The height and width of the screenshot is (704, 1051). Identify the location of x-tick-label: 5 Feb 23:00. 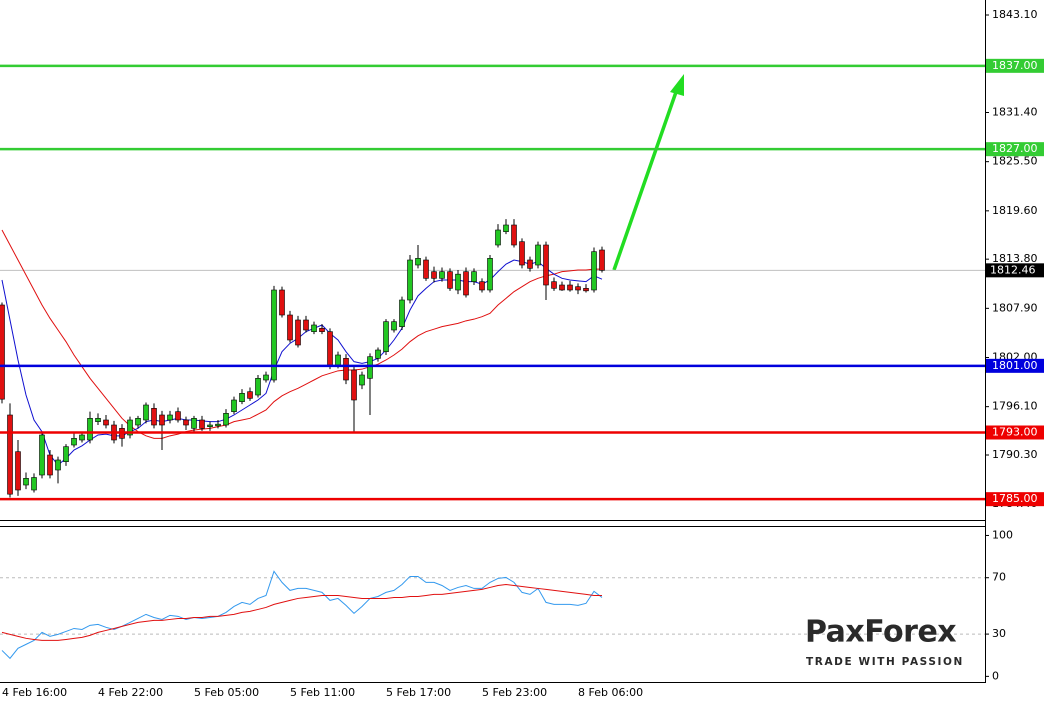
(514, 692).